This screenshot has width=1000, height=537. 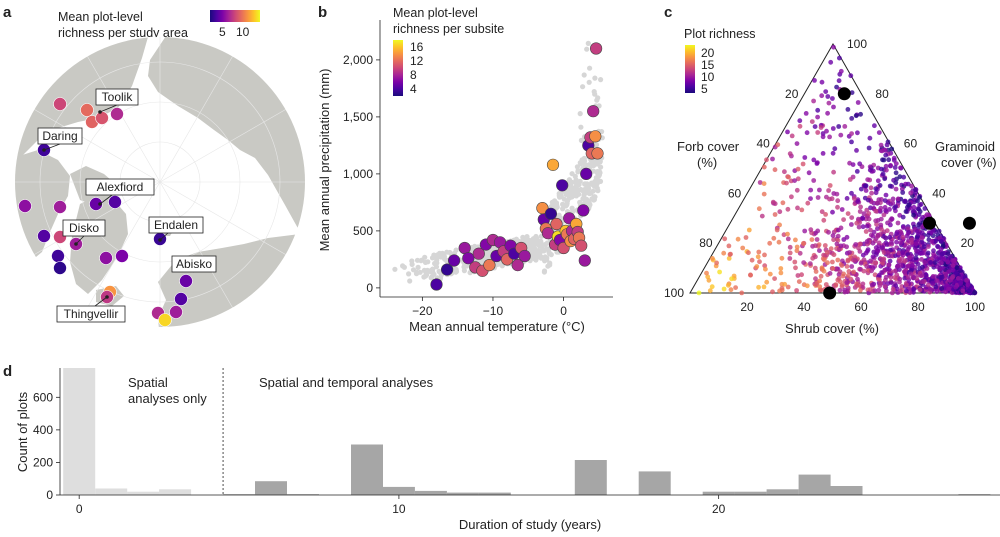 What do you see at coordinates (243, 32) in the screenshot?
I see `map-legend-tick-10: 10` at bounding box center [243, 32].